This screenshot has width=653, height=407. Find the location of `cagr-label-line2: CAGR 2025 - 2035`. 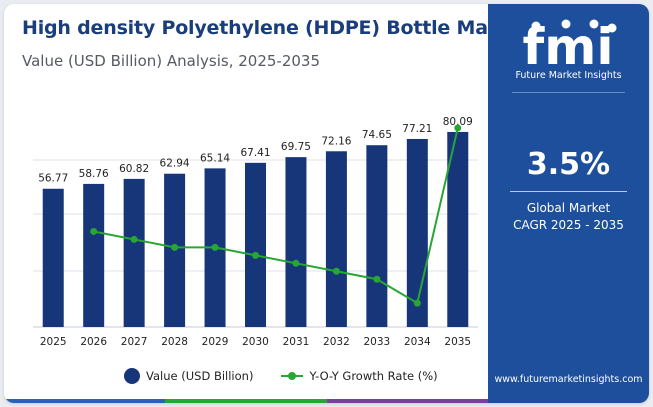

cagr-label-line2: CAGR 2025 - 2035 is located at coordinates (568, 225).